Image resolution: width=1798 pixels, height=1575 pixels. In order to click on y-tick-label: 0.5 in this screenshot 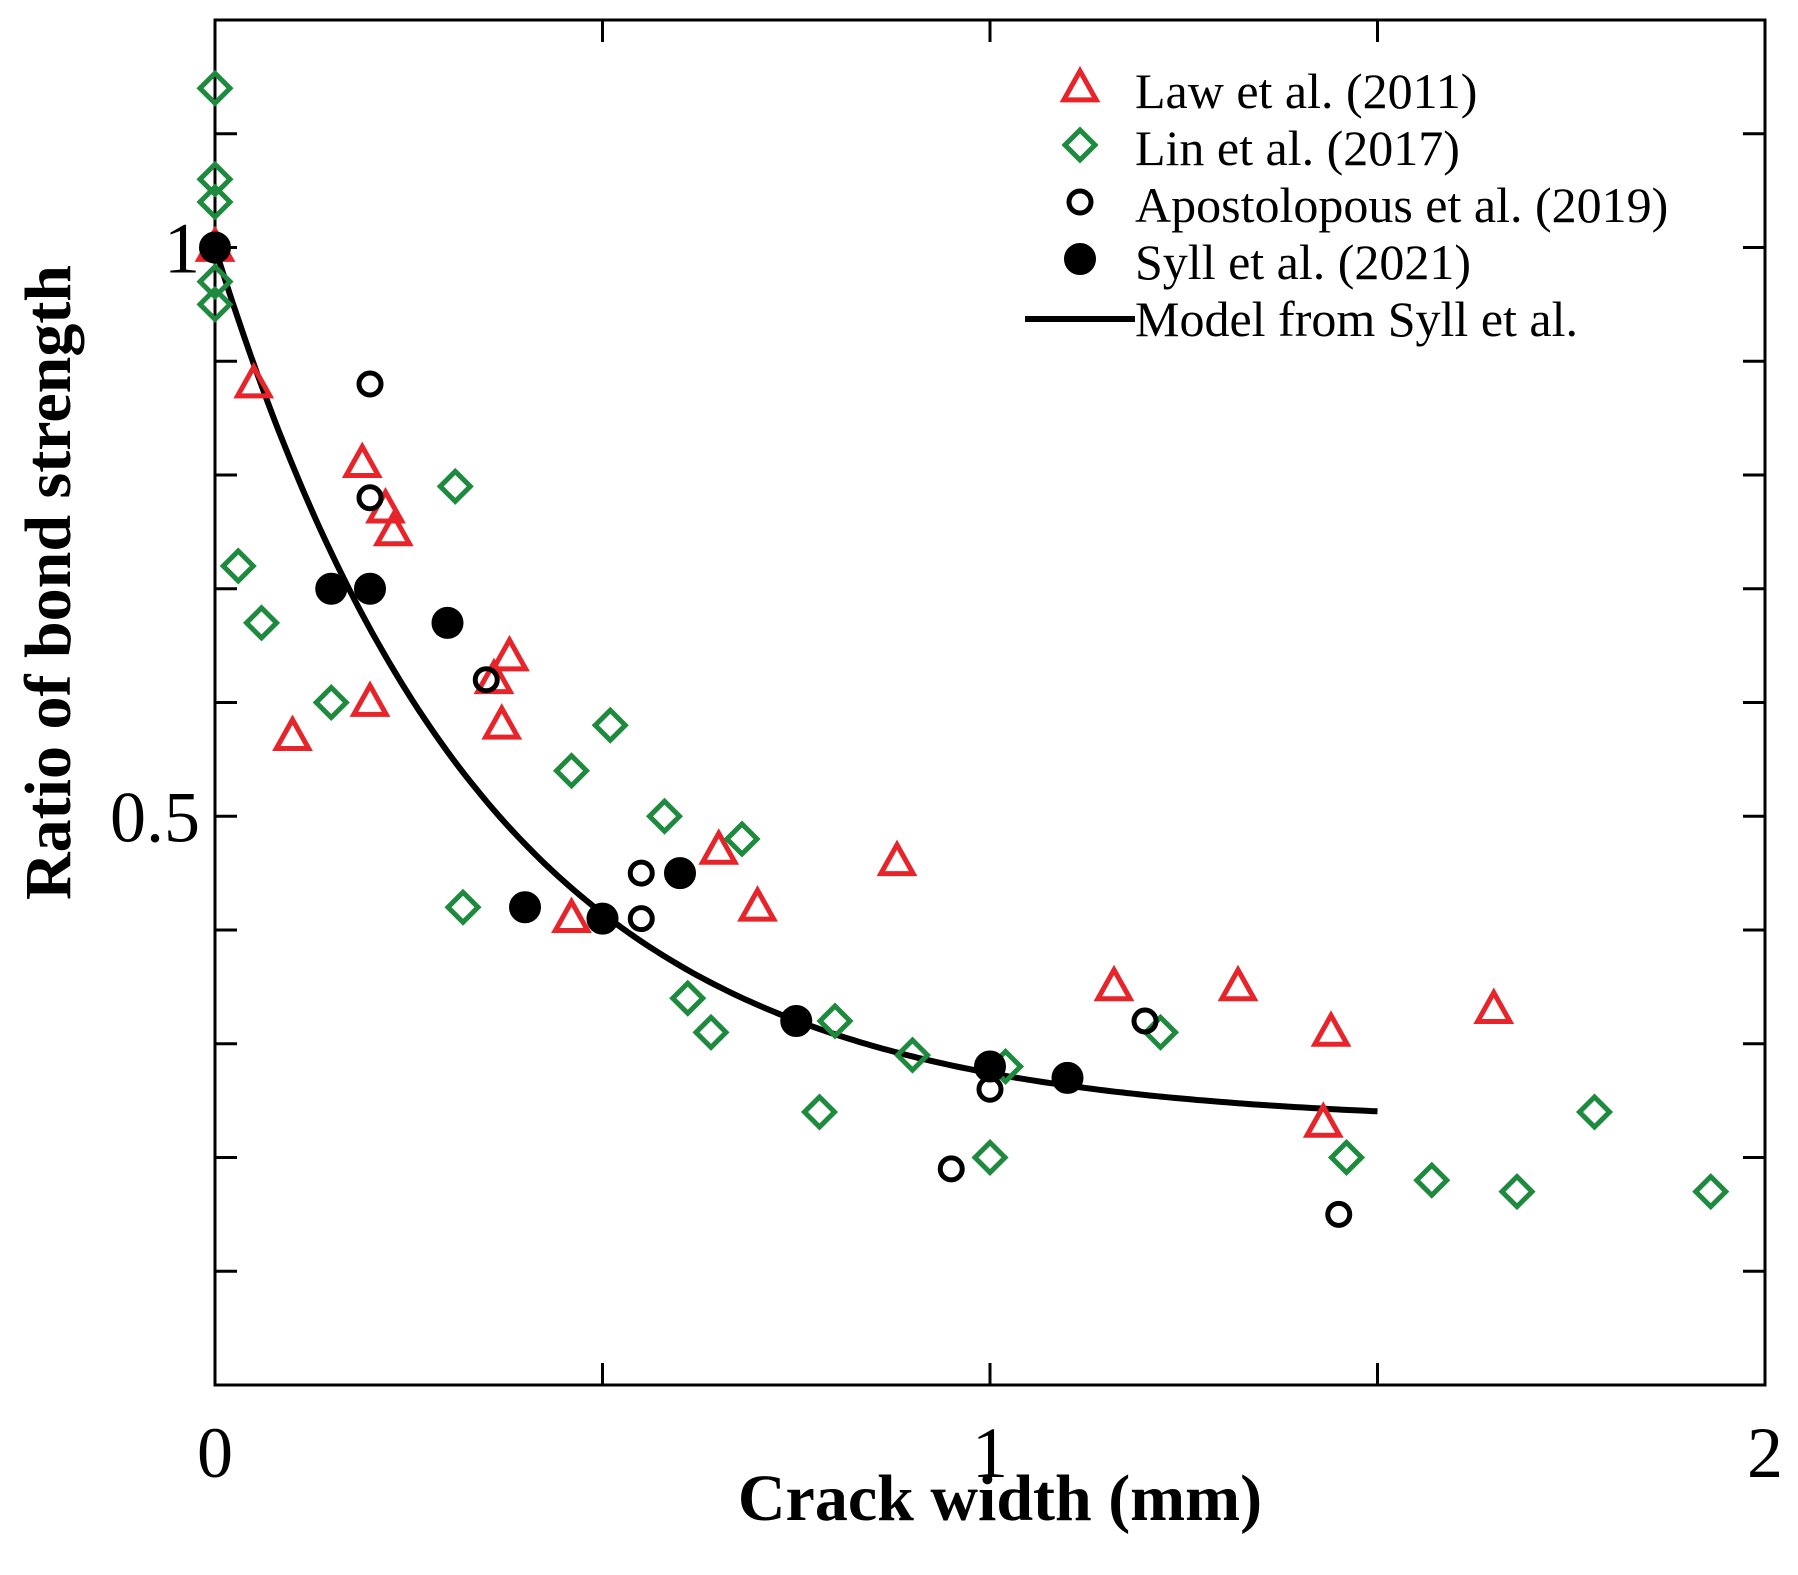, I will do `click(155, 817)`.